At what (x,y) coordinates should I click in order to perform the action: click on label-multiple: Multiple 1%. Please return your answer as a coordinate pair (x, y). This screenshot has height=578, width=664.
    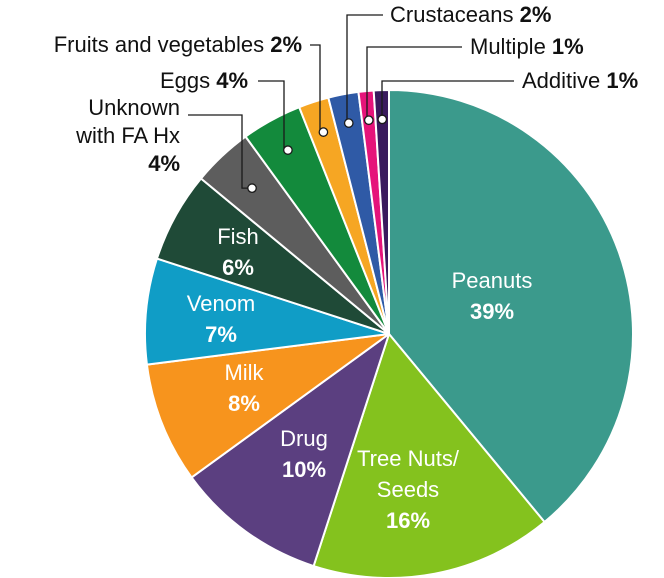
    Looking at the image, I should click on (527, 46).